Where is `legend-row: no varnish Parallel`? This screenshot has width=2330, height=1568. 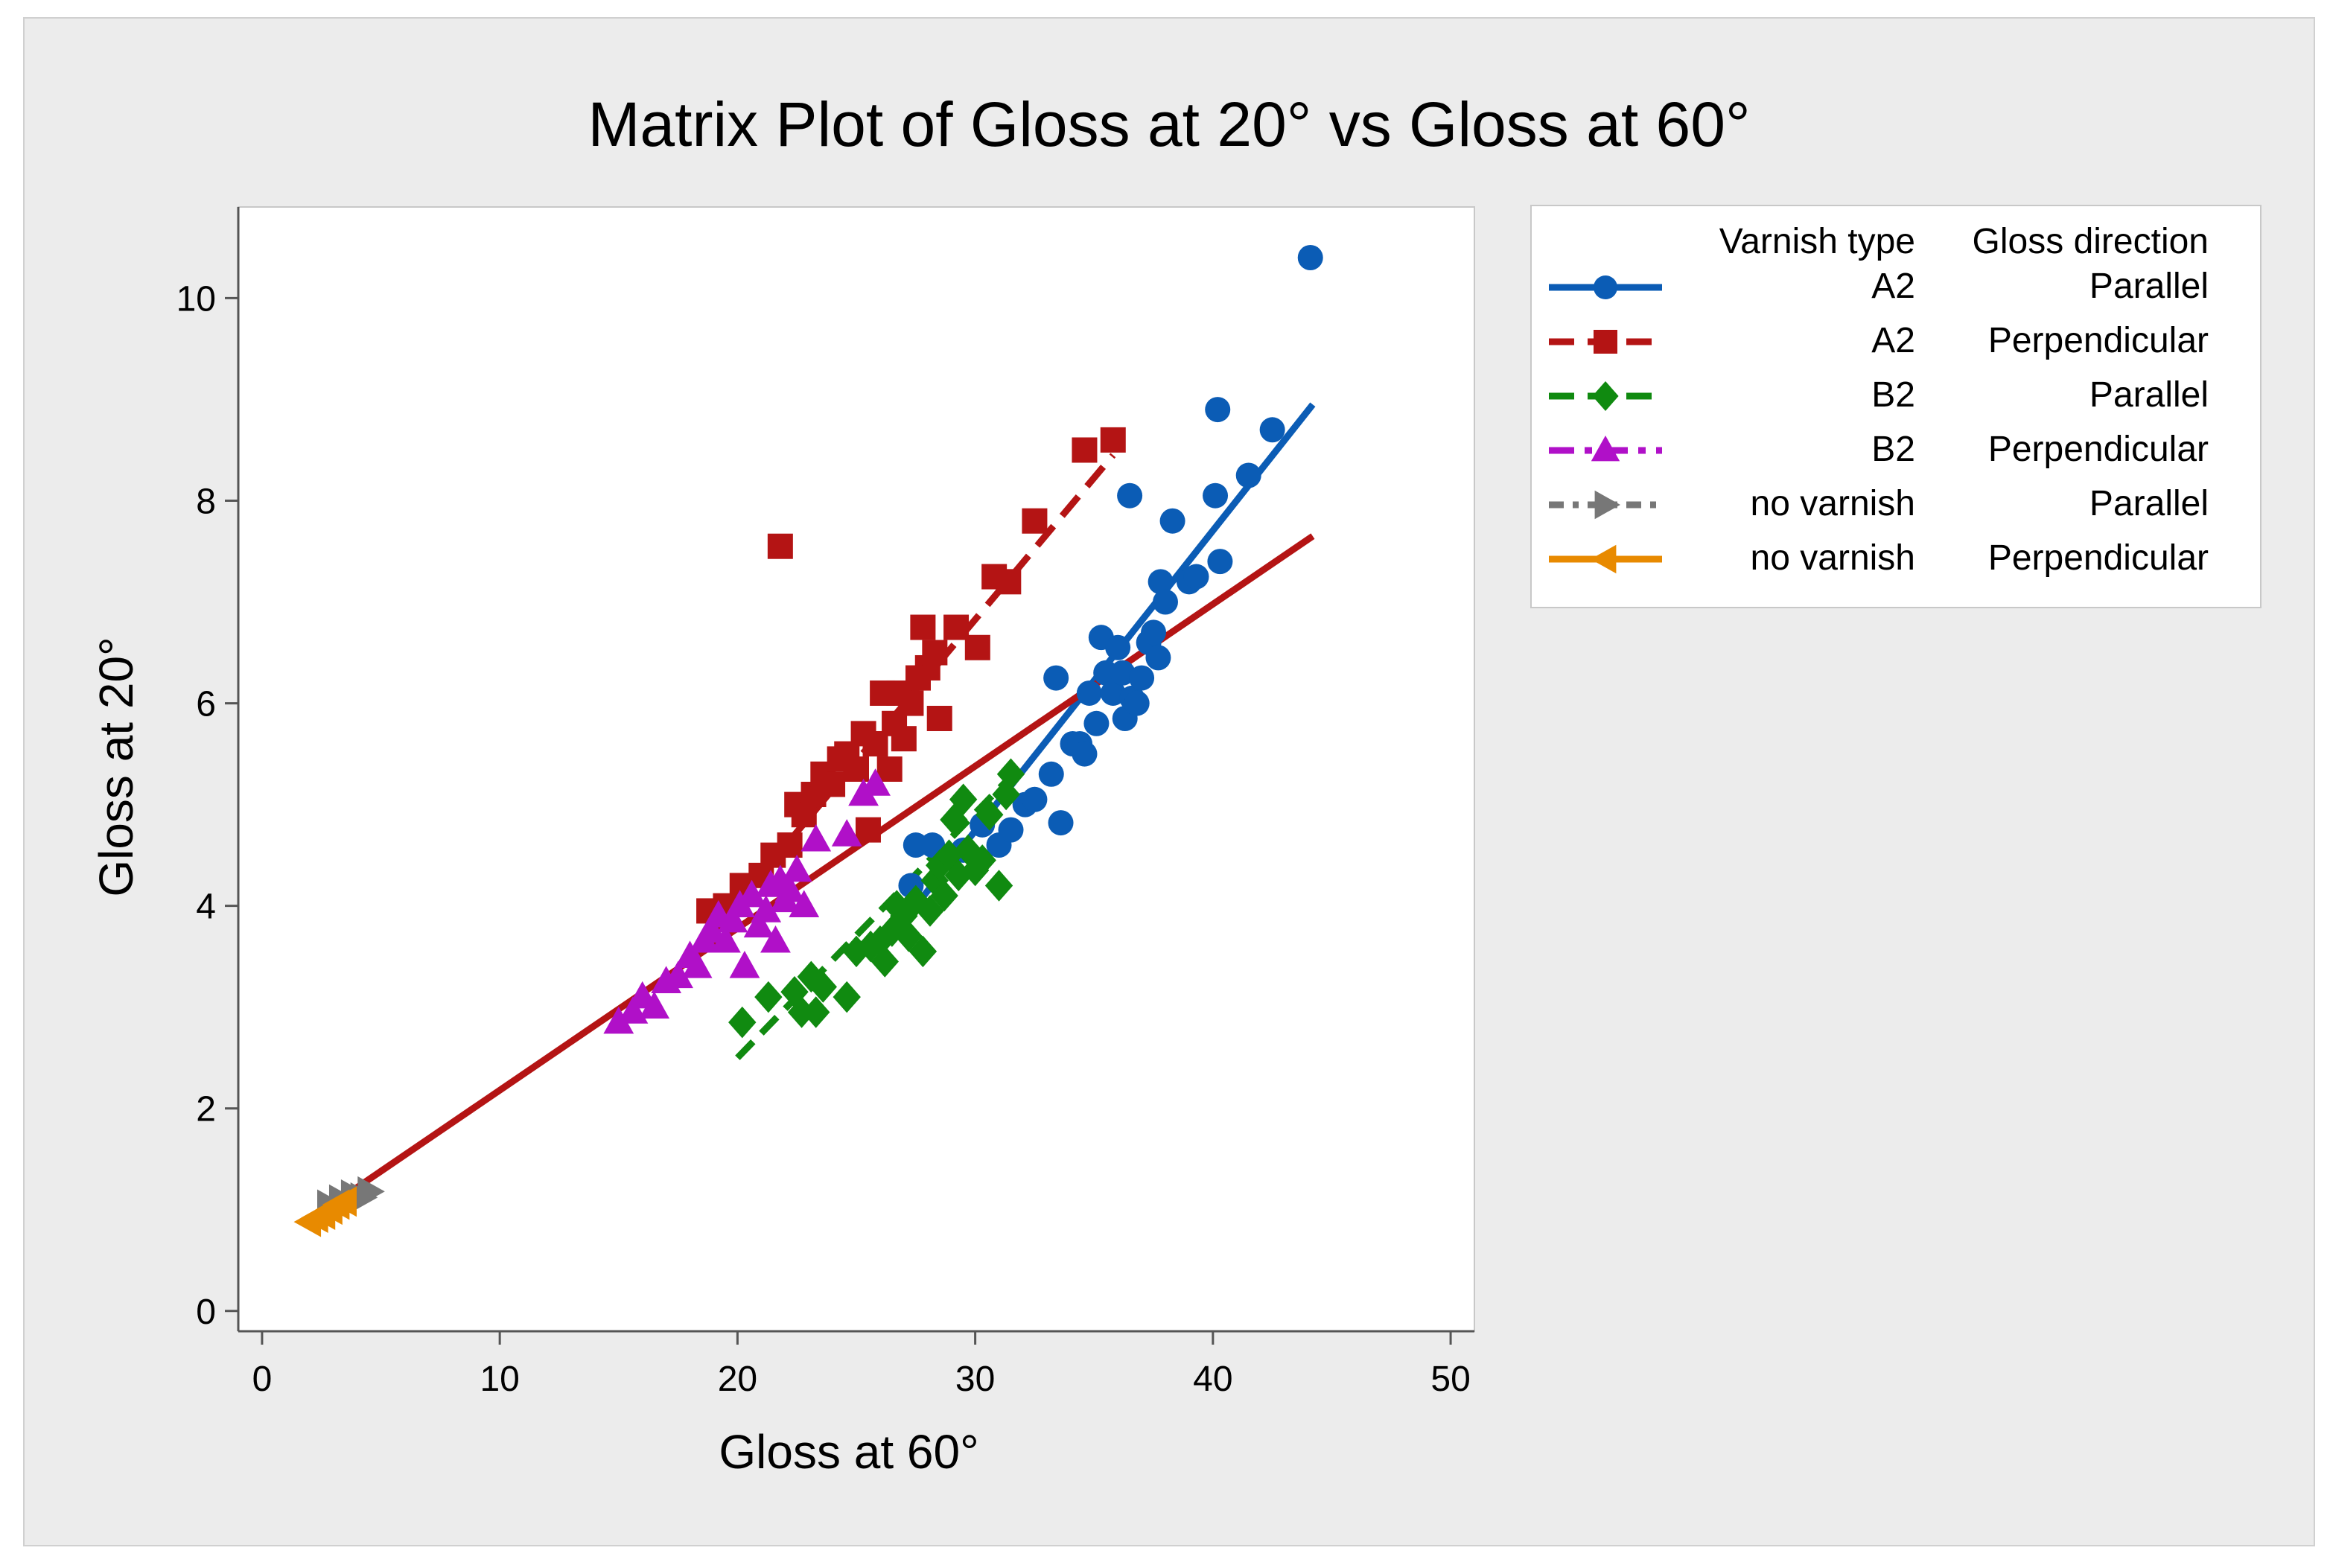
legend-row: no varnish Parallel is located at coordinates (1879, 503).